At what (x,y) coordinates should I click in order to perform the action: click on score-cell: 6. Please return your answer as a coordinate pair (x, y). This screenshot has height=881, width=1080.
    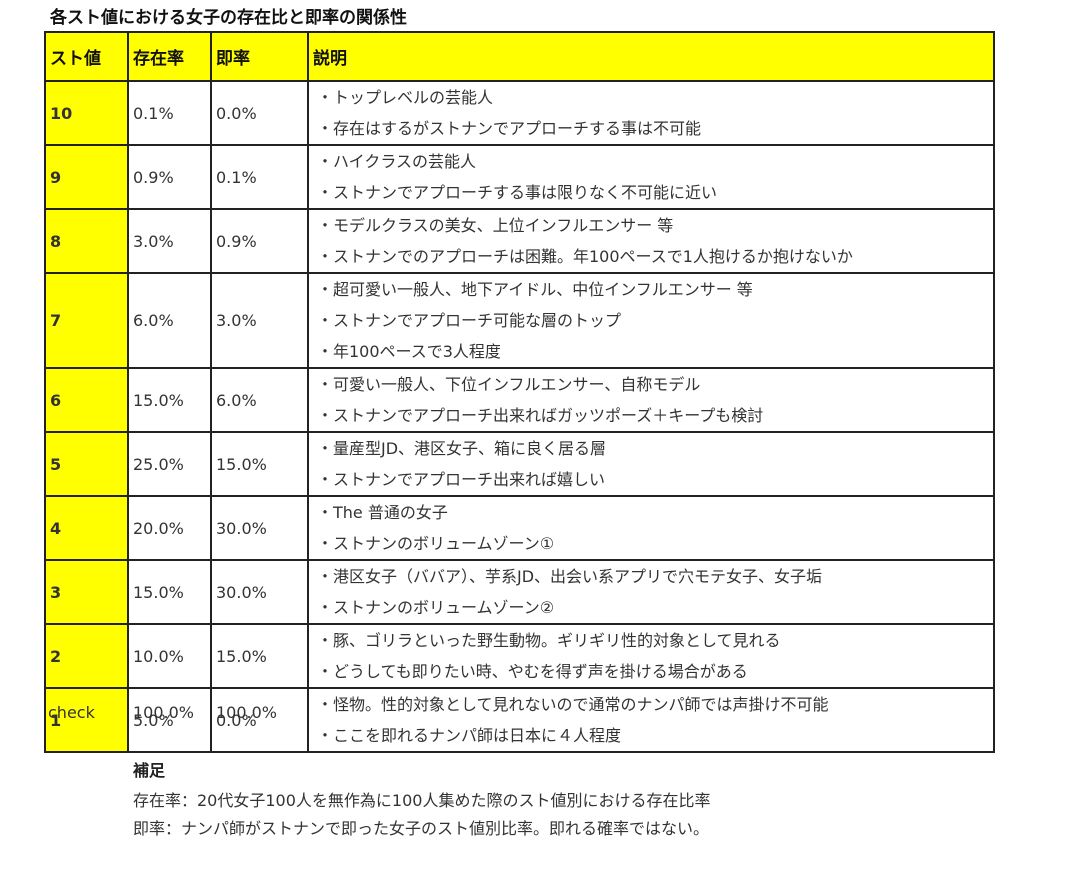
    Looking at the image, I should click on (86, 400).